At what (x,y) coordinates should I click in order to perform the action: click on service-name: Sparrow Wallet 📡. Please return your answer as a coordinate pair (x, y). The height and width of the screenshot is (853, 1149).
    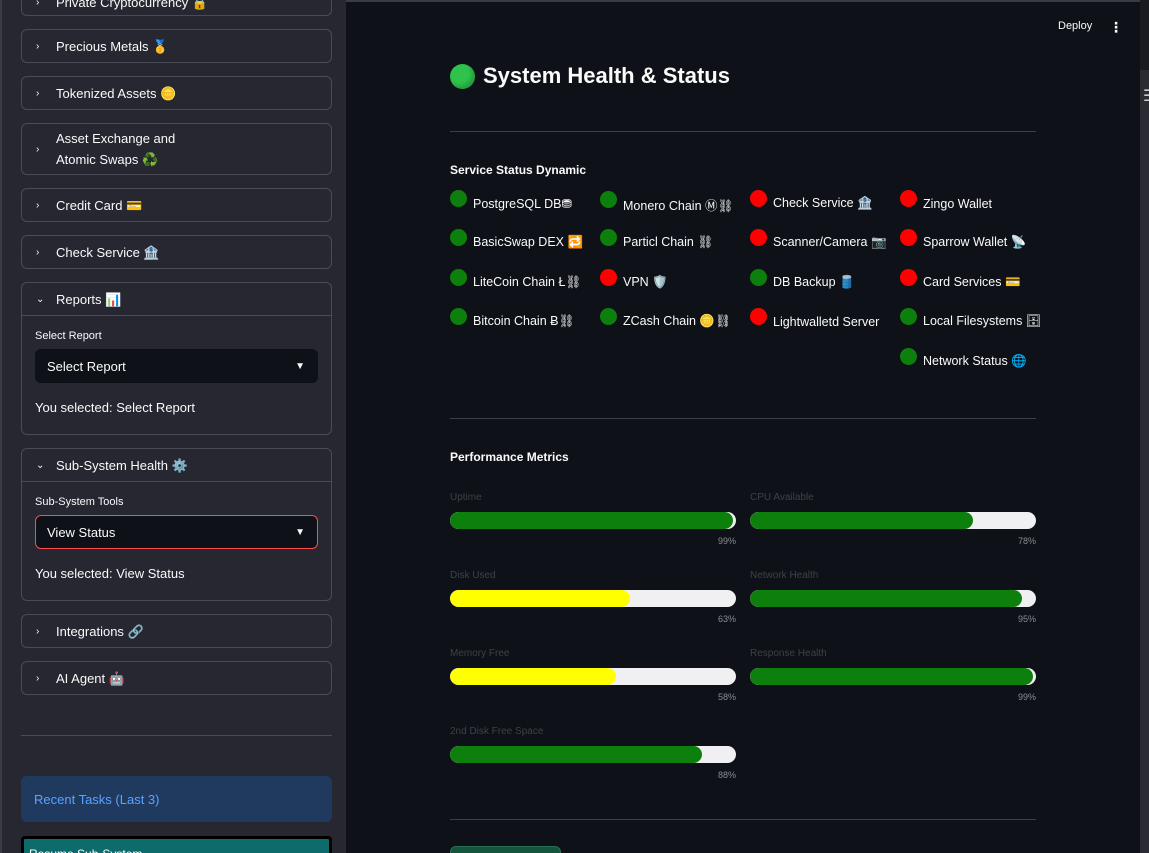
    Looking at the image, I should click on (975, 242).